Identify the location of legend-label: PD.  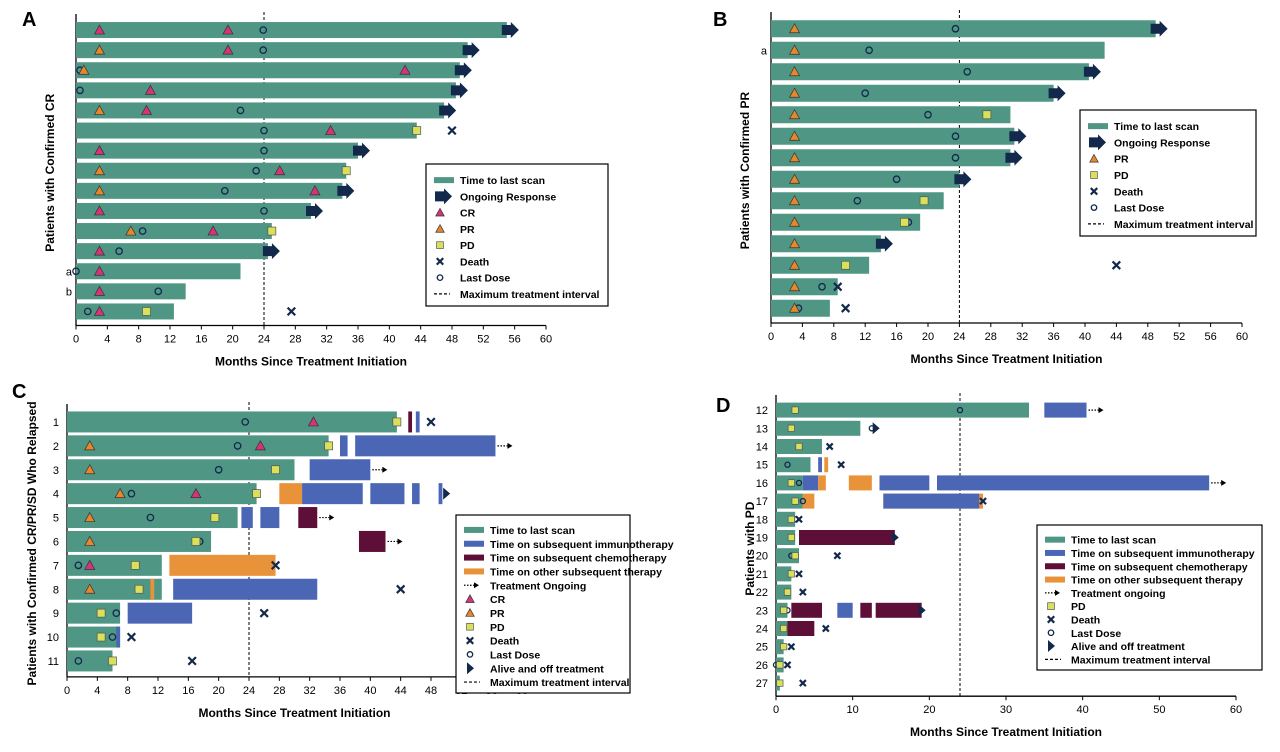
(497, 628).